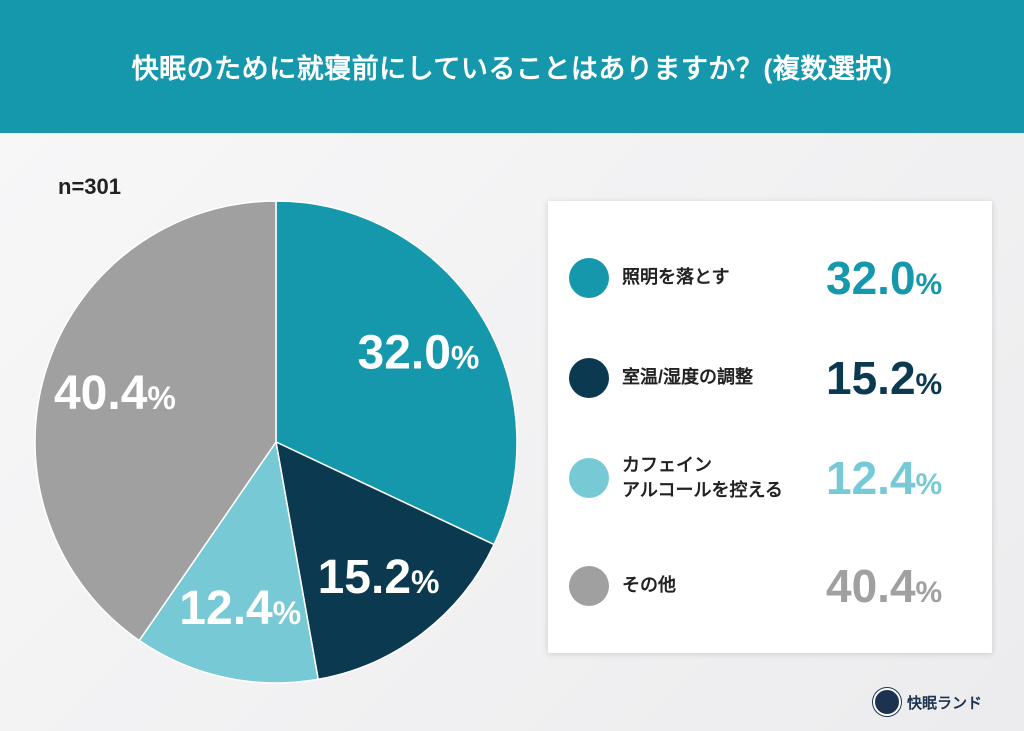 This screenshot has height=731, width=1024. I want to click on legend-label: 室温/湿度の調整, so click(720, 377).